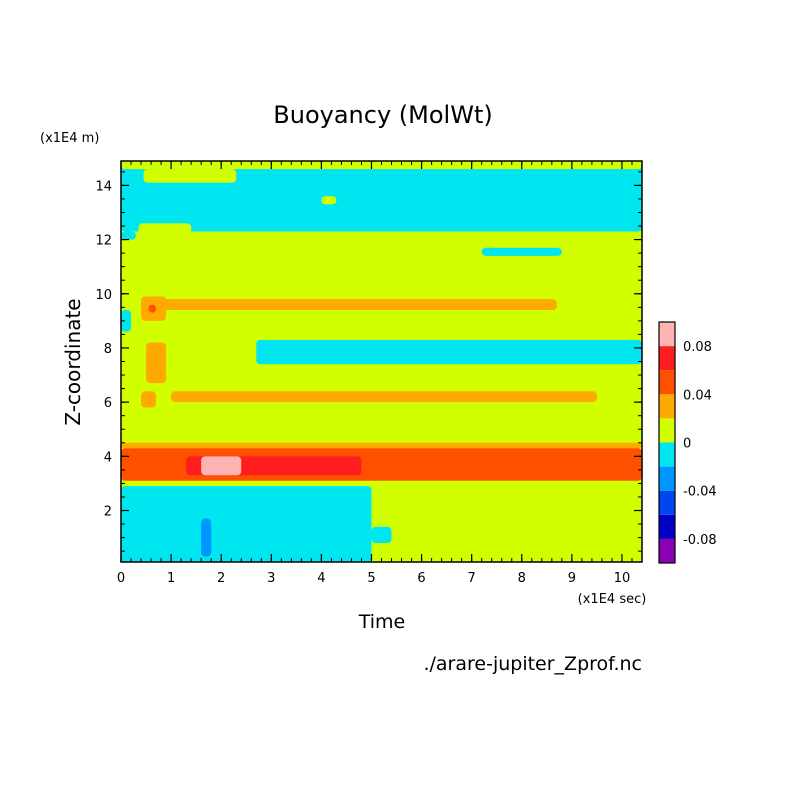 The width and height of the screenshot is (804, 808). Describe the element at coordinates (108, 512) in the screenshot. I see `y-tick-label: 2` at that location.